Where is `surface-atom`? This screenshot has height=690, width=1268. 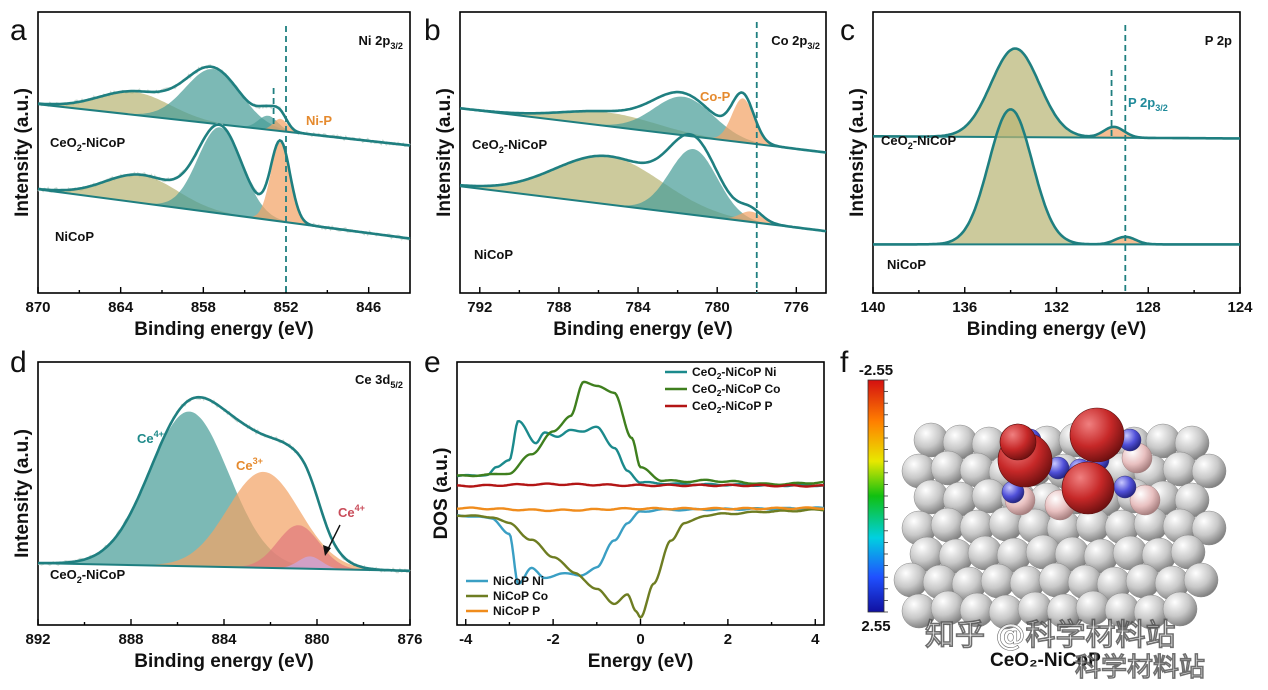 surface-atom is located at coordinates (1145, 500).